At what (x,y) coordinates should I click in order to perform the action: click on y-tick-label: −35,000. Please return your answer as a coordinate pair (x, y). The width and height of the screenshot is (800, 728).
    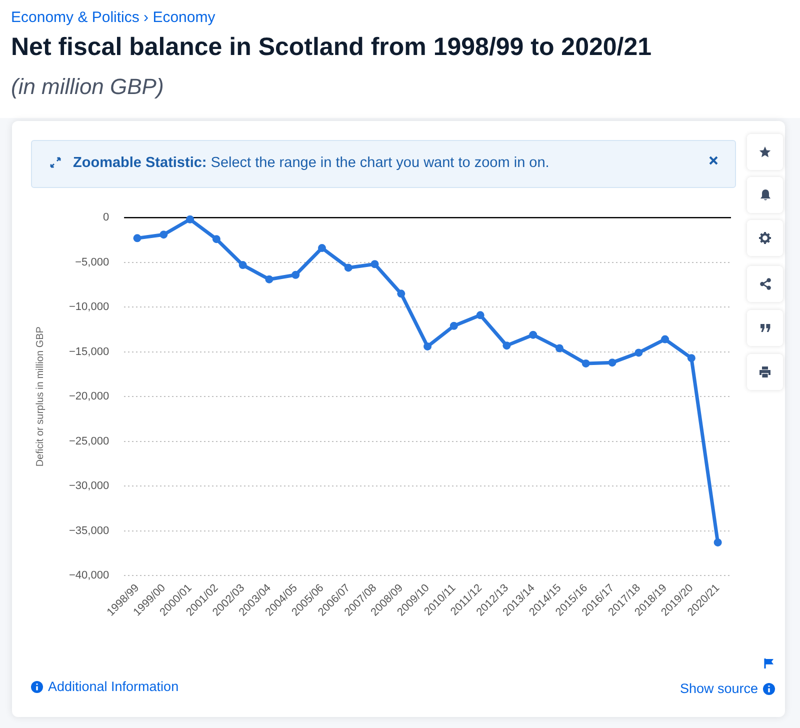
    Looking at the image, I should click on (89, 530).